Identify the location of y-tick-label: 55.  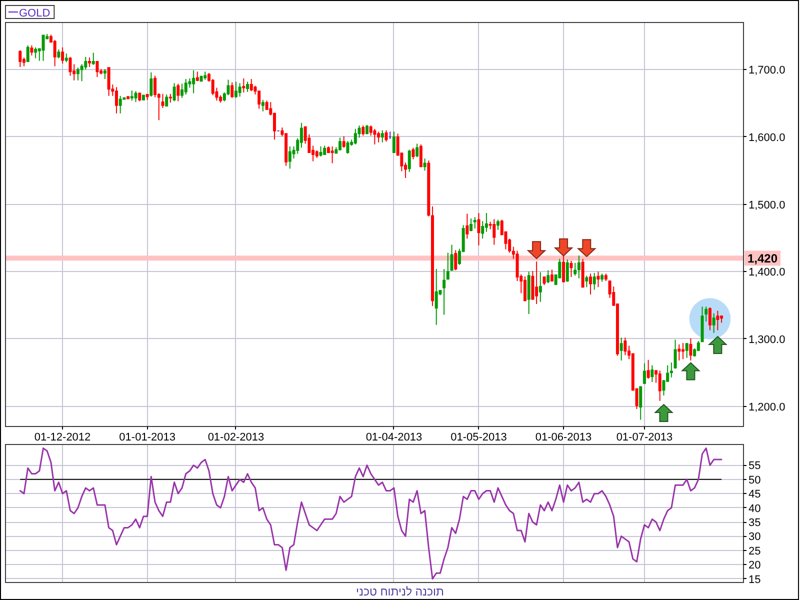
(754, 466).